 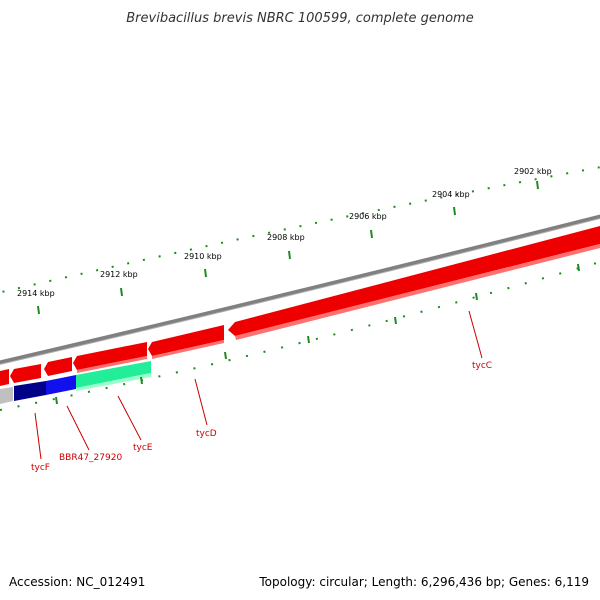 What do you see at coordinates (78, 428) in the screenshot?
I see `leader-BBR47` at bounding box center [78, 428].